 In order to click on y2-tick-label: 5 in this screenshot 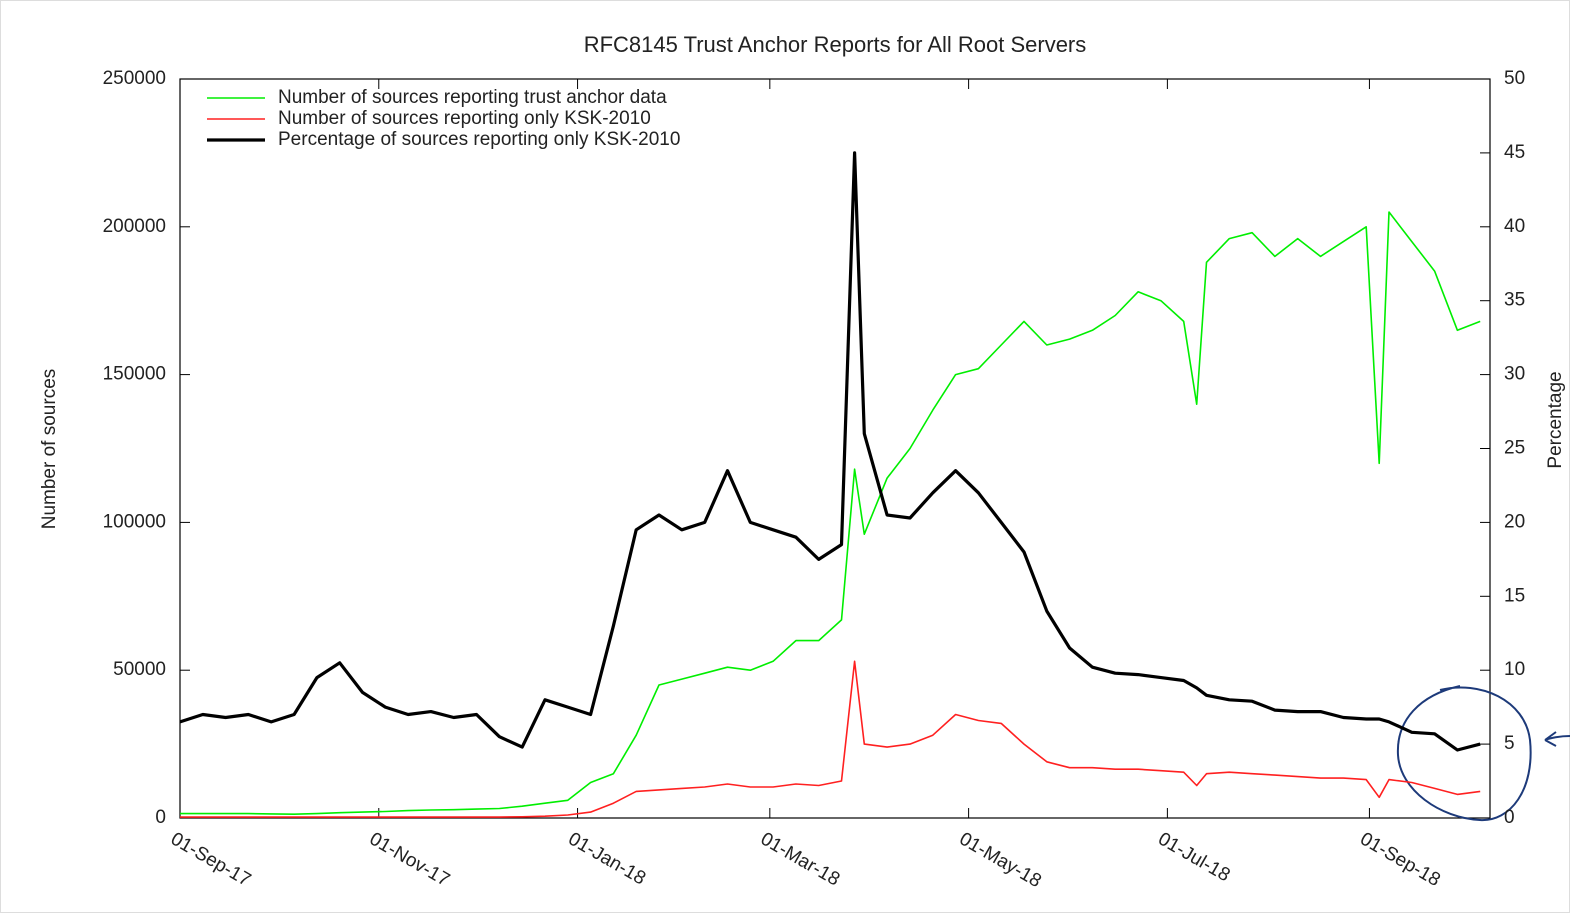, I will do `click(1509, 743)`.